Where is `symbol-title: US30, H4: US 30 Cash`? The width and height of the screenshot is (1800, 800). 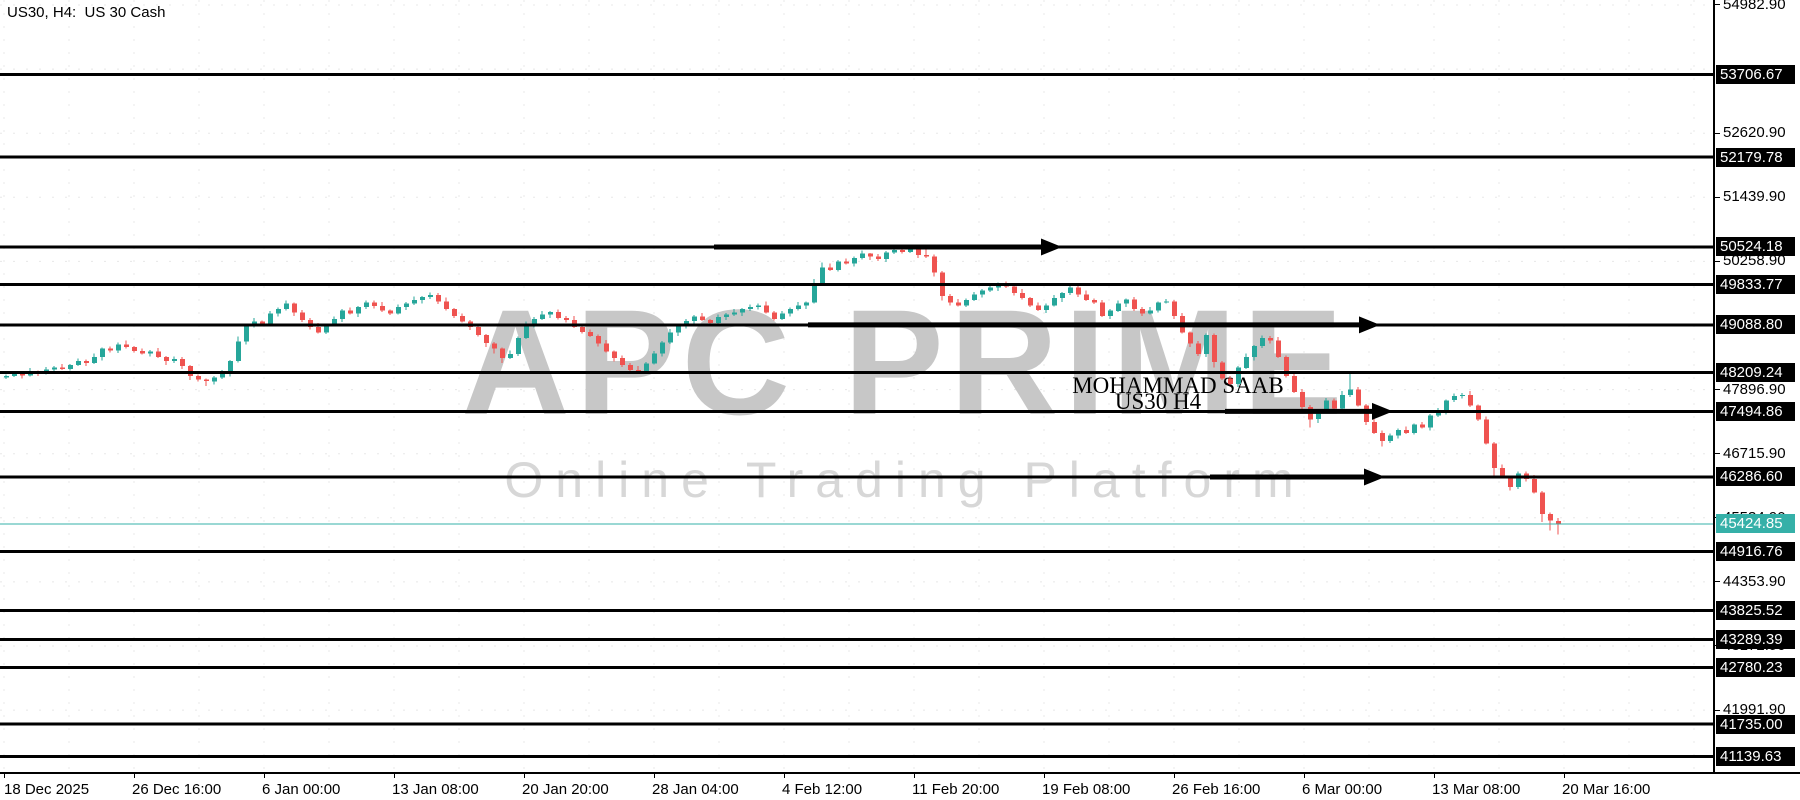
symbol-title: US30, H4: US 30 Cash is located at coordinates (86, 12).